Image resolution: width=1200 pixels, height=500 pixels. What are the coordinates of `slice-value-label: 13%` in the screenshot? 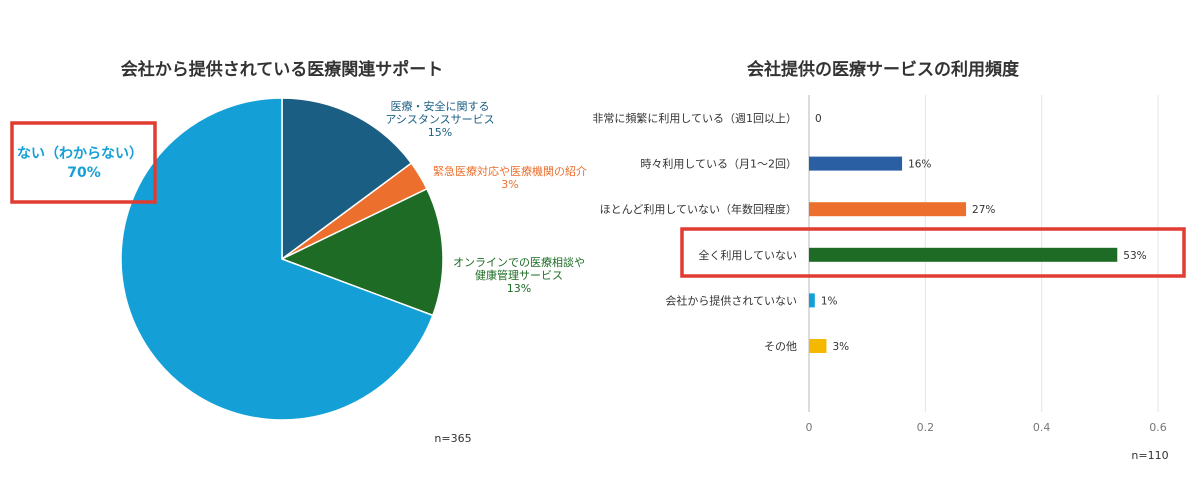 It's located at (519, 288).